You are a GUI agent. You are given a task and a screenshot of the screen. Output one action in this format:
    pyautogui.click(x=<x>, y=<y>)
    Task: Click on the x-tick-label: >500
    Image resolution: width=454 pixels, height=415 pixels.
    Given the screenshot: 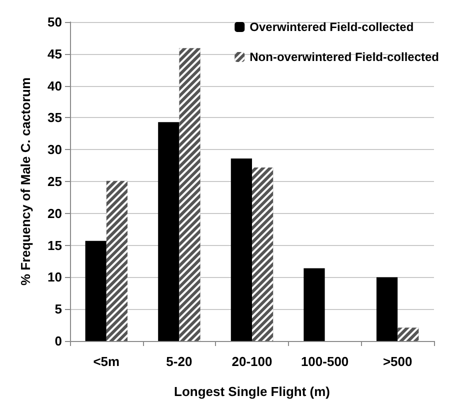 What is the action you would take?
    pyautogui.click(x=397, y=361)
    